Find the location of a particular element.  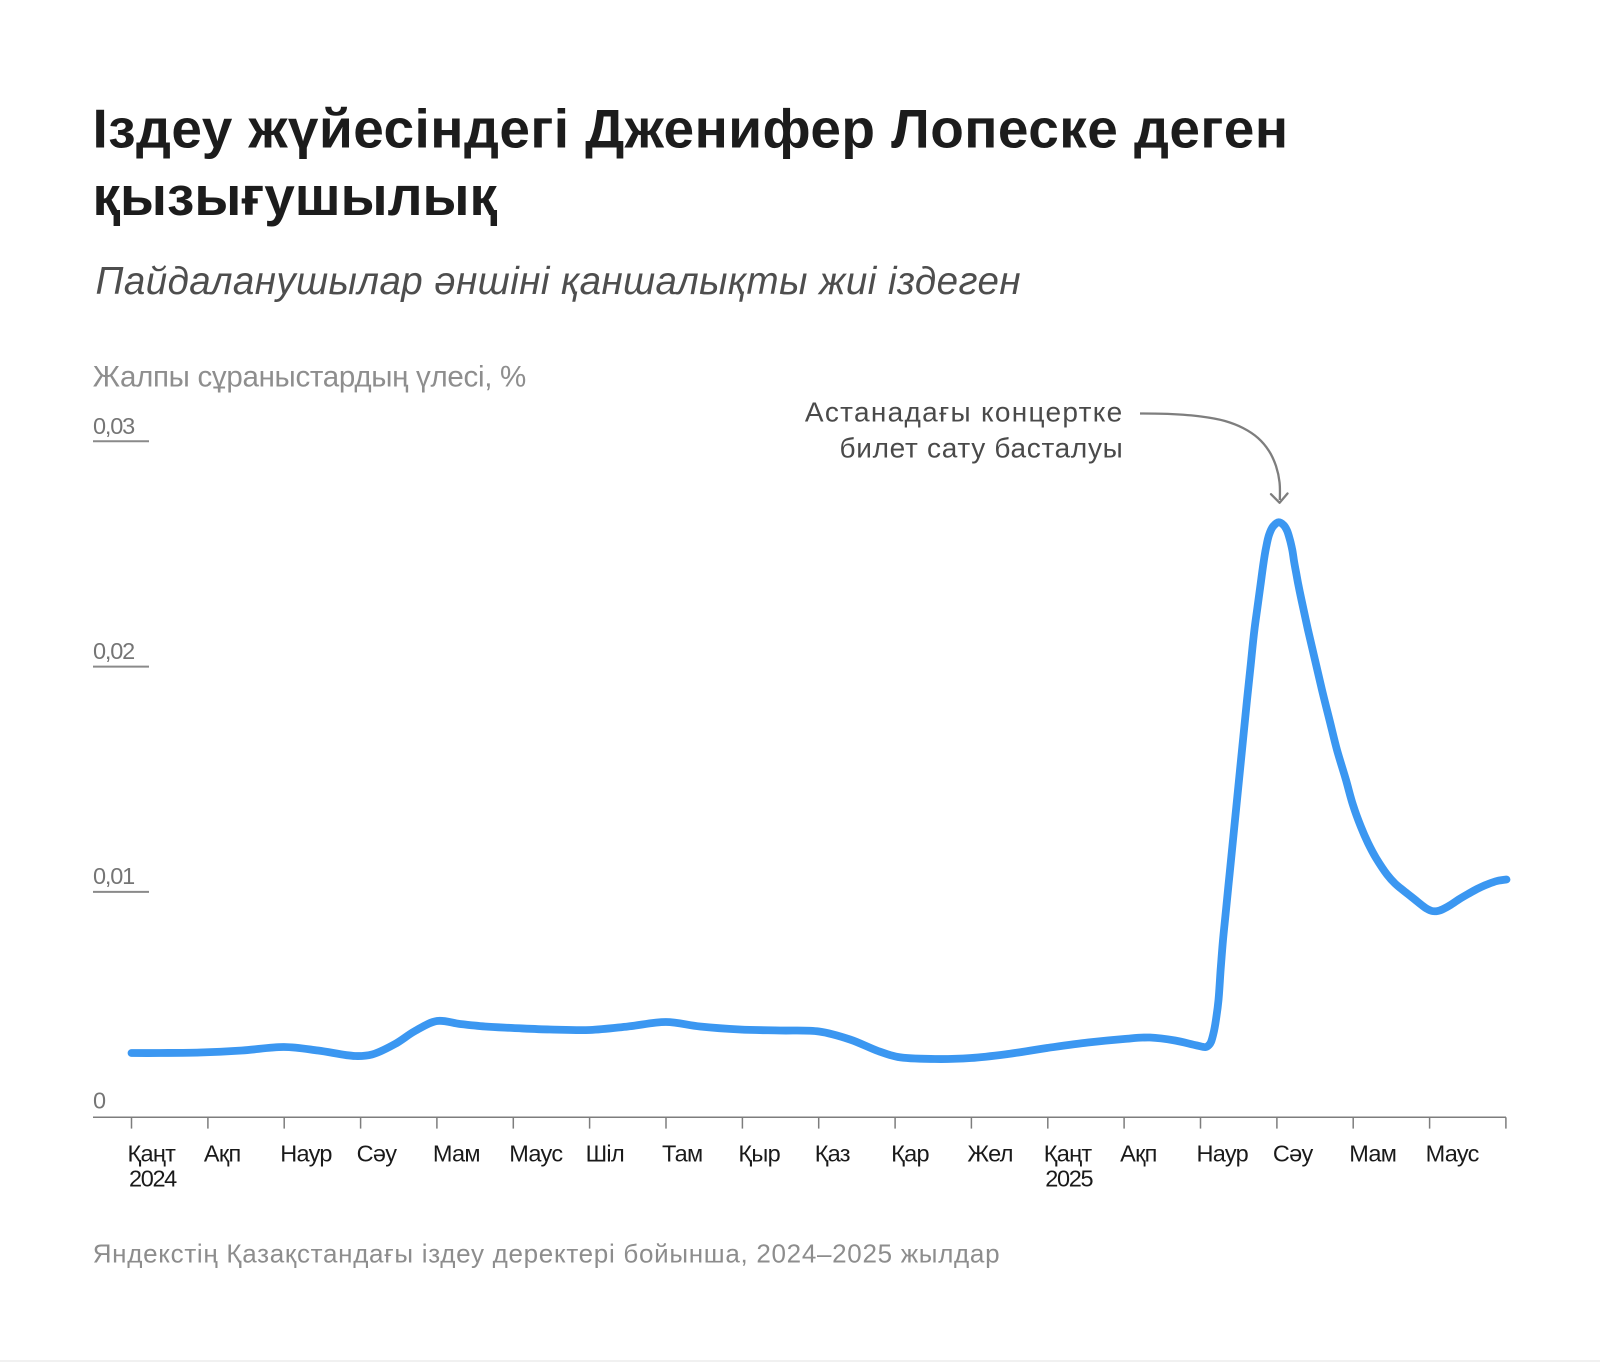

svg-text: 0 is located at coordinates (99, 1100).